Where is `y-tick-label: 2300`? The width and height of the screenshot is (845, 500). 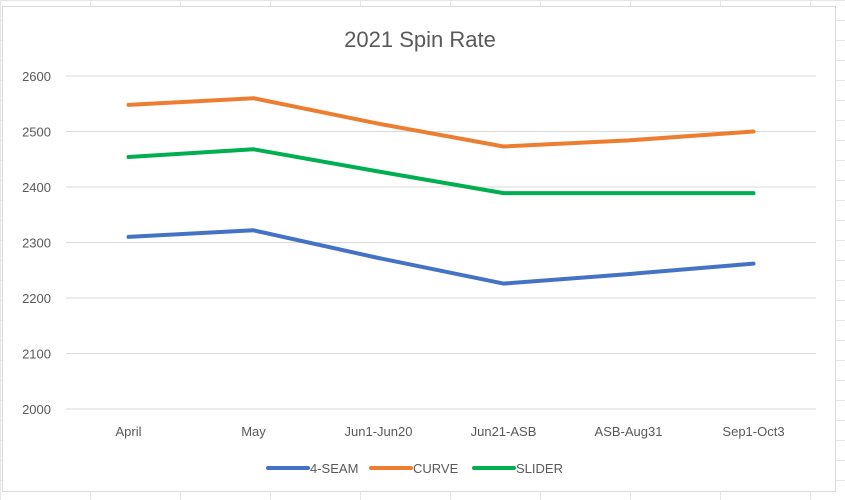
y-tick-label: 2300 is located at coordinates (36, 243).